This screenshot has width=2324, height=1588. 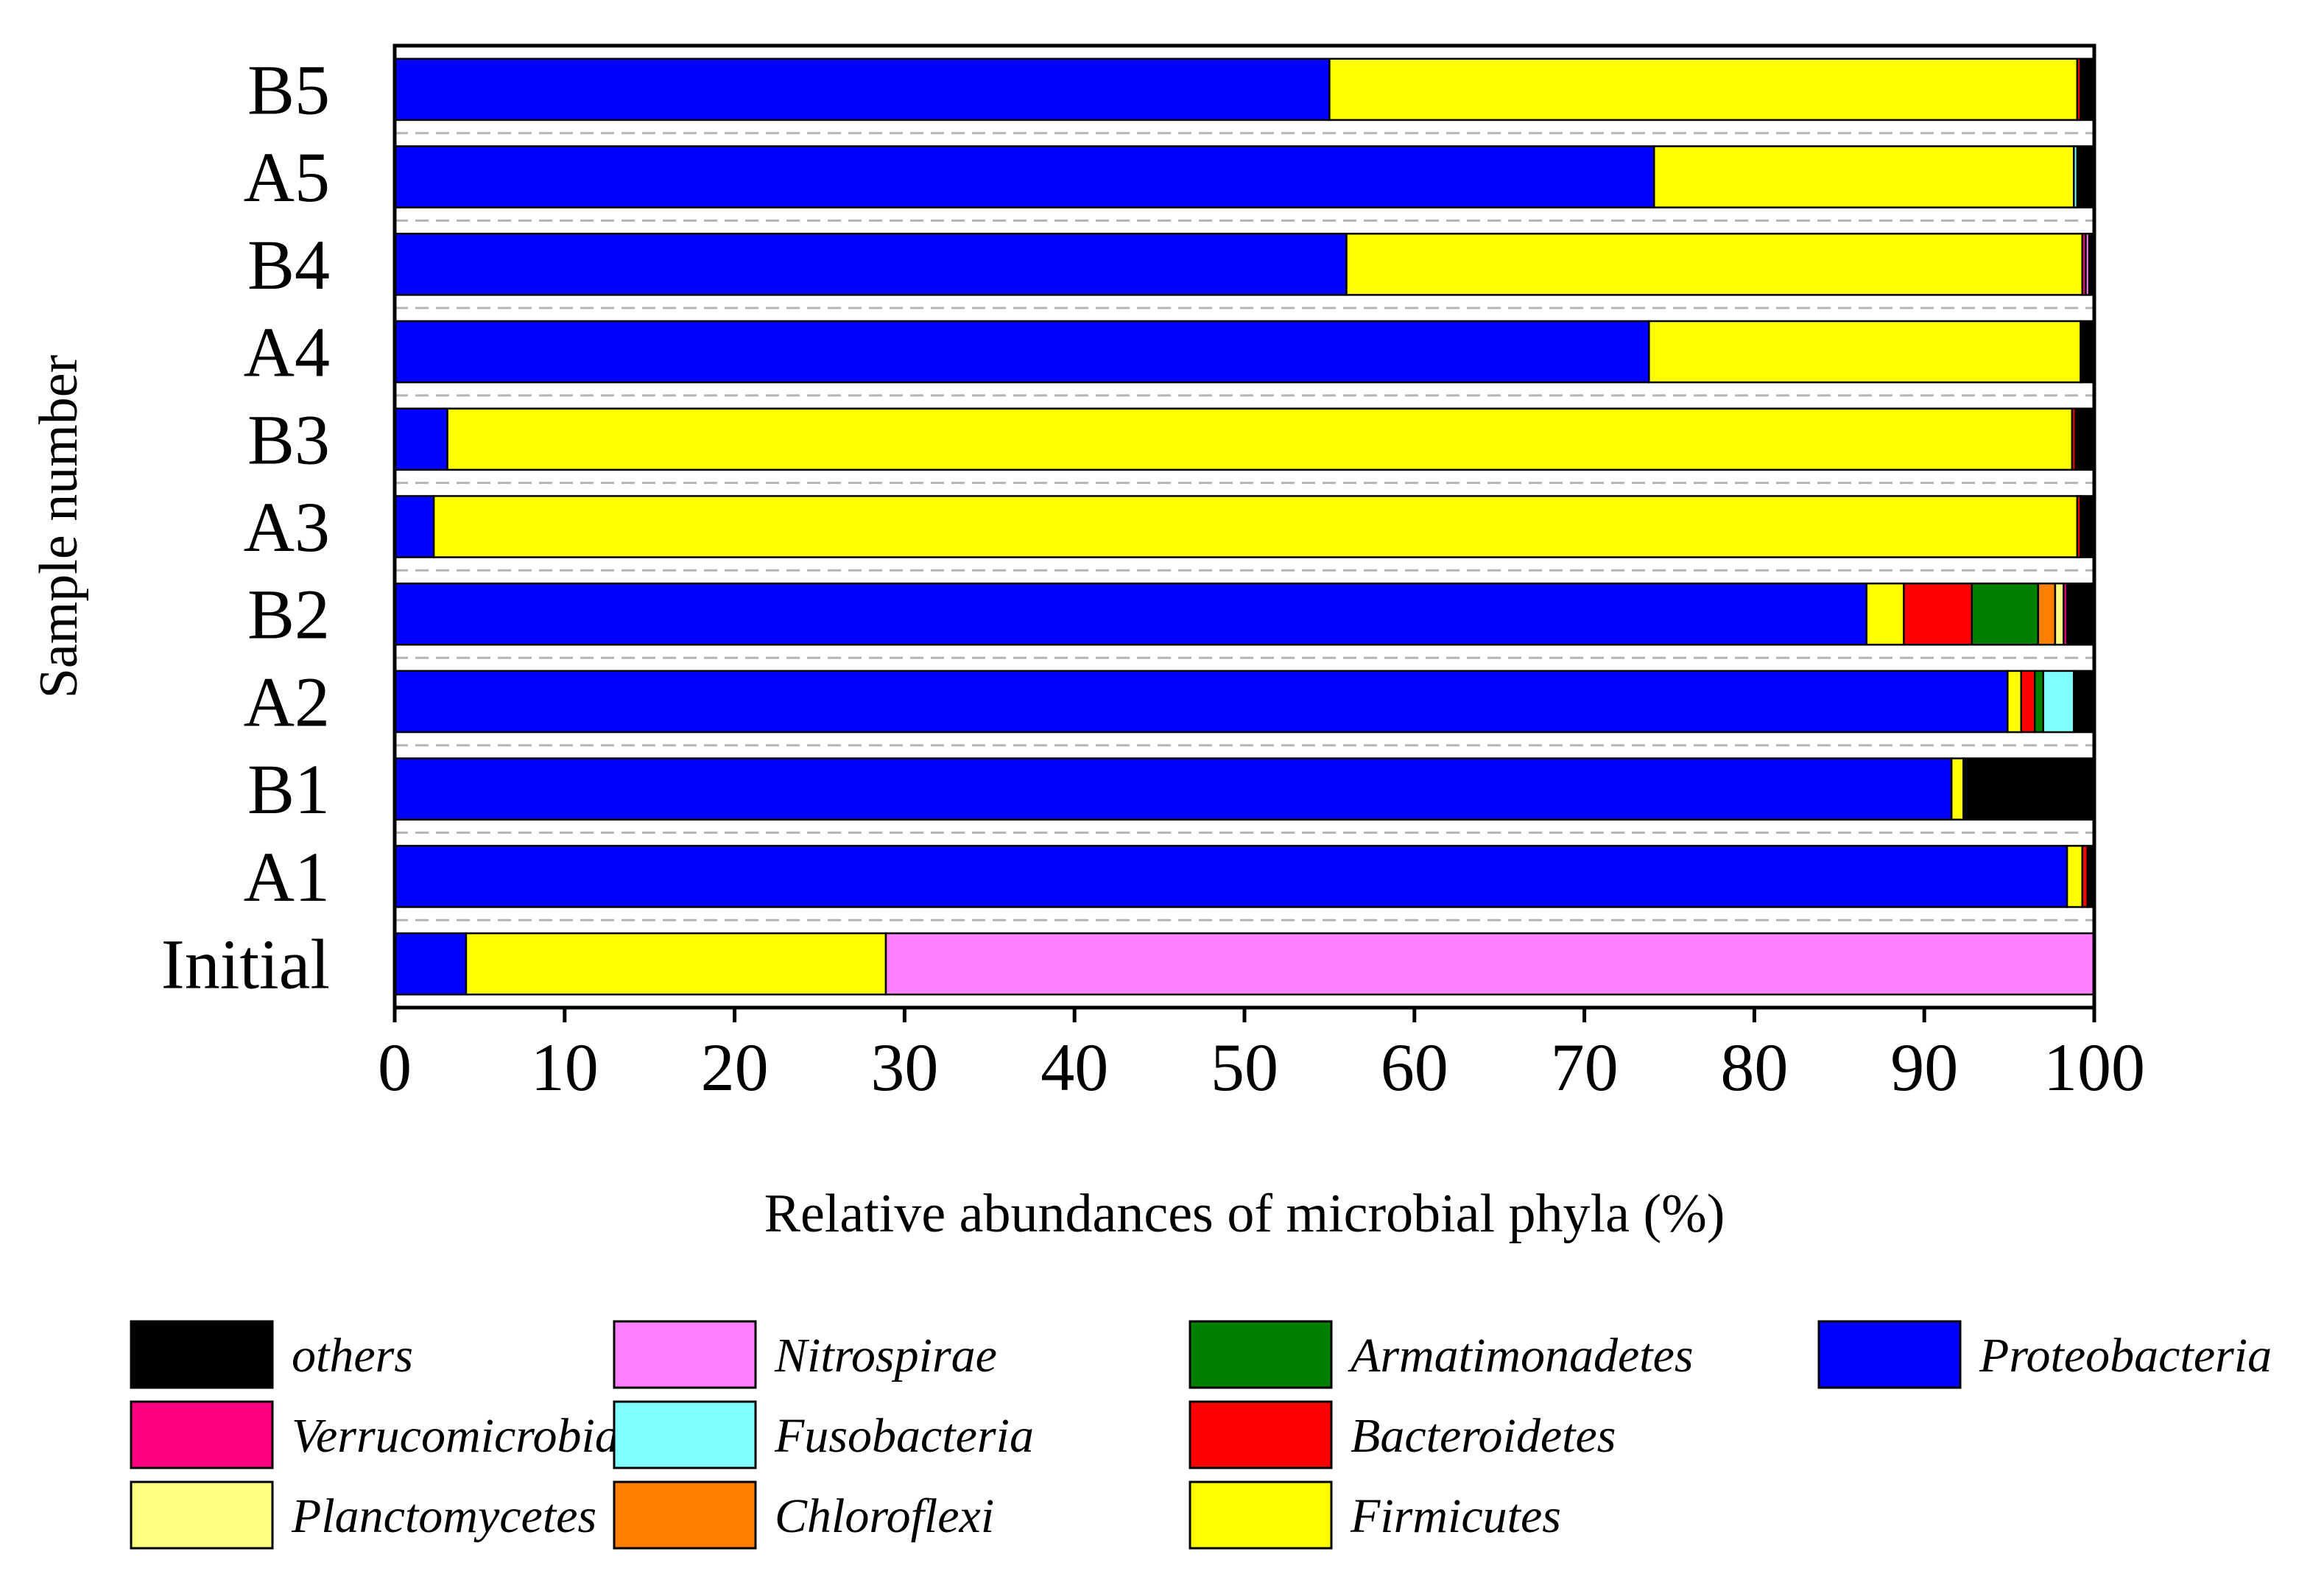 I want to click on bar-segment-a2-proteobacteria, so click(x=1201, y=702).